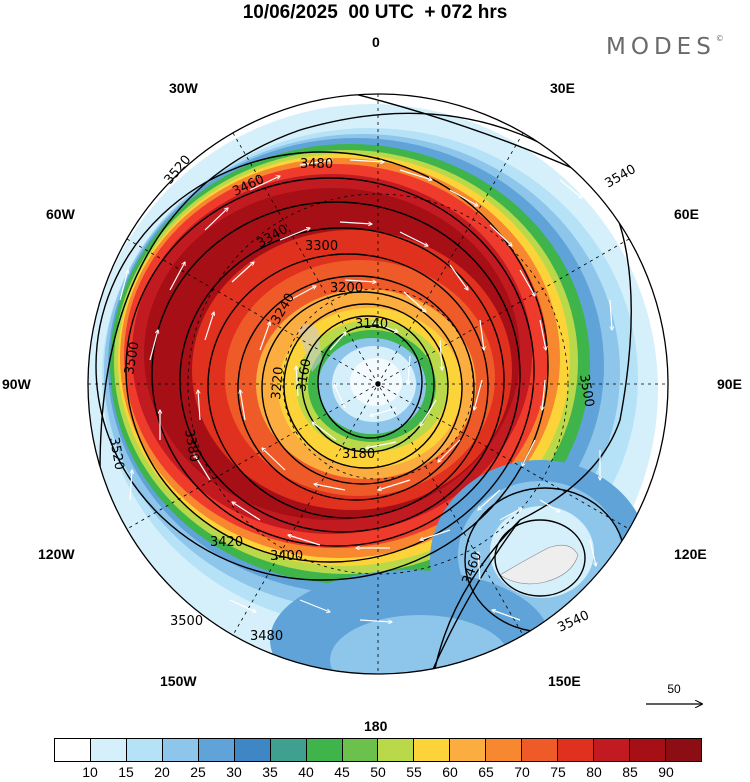 The image size is (750, 782). What do you see at coordinates (162, 772) in the screenshot?
I see `colorbar-tick-label: 20` at bounding box center [162, 772].